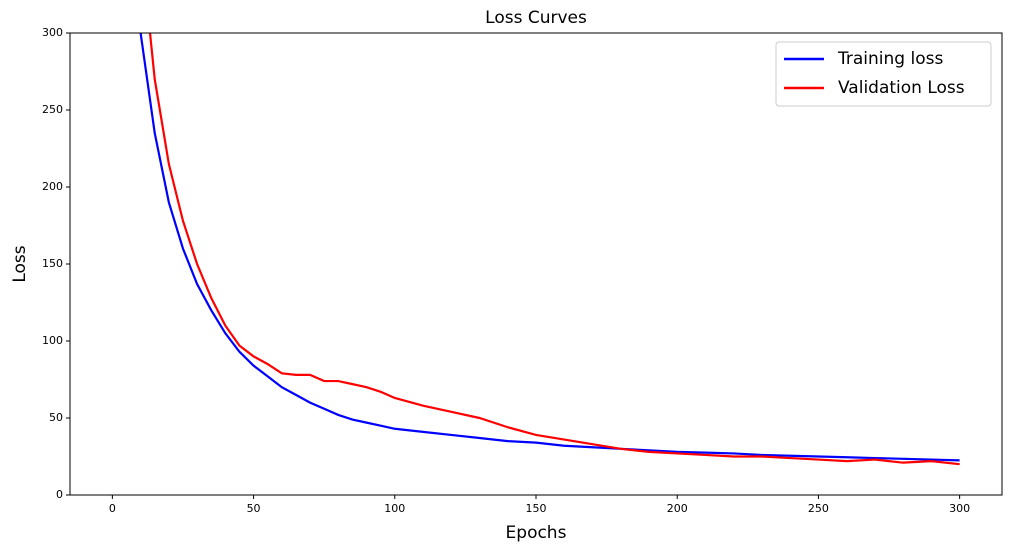  What do you see at coordinates (254, 508) in the screenshot?
I see `x-tick-label: 50` at bounding box center [254, 508].